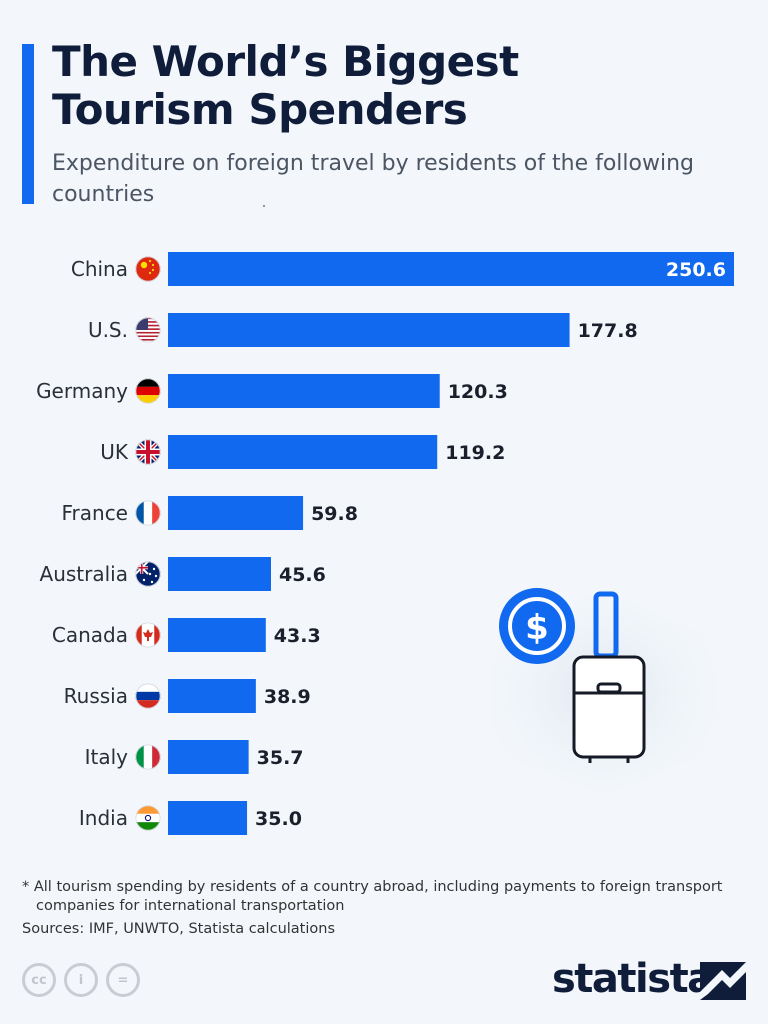 This screenshot has width=768, height=1024. I want to click on category-label: India, so click(103, 818).